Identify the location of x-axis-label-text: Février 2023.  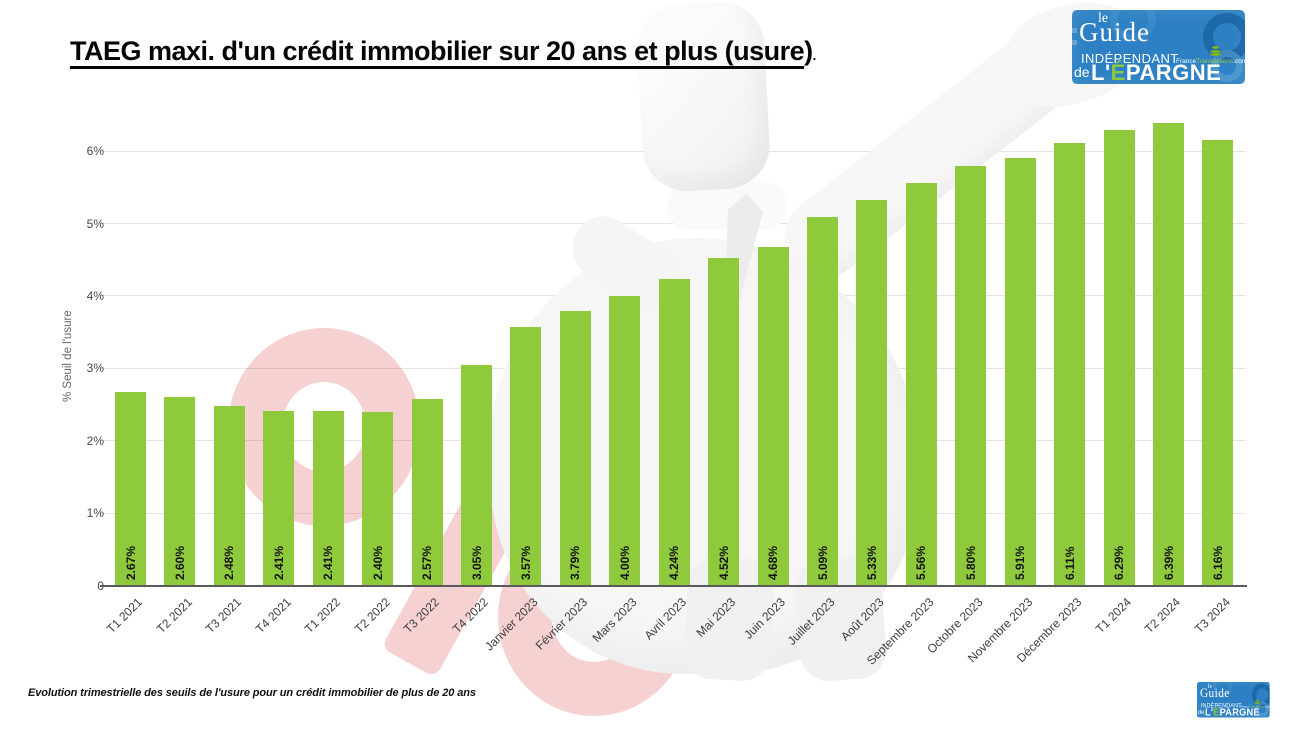
(561, 623).